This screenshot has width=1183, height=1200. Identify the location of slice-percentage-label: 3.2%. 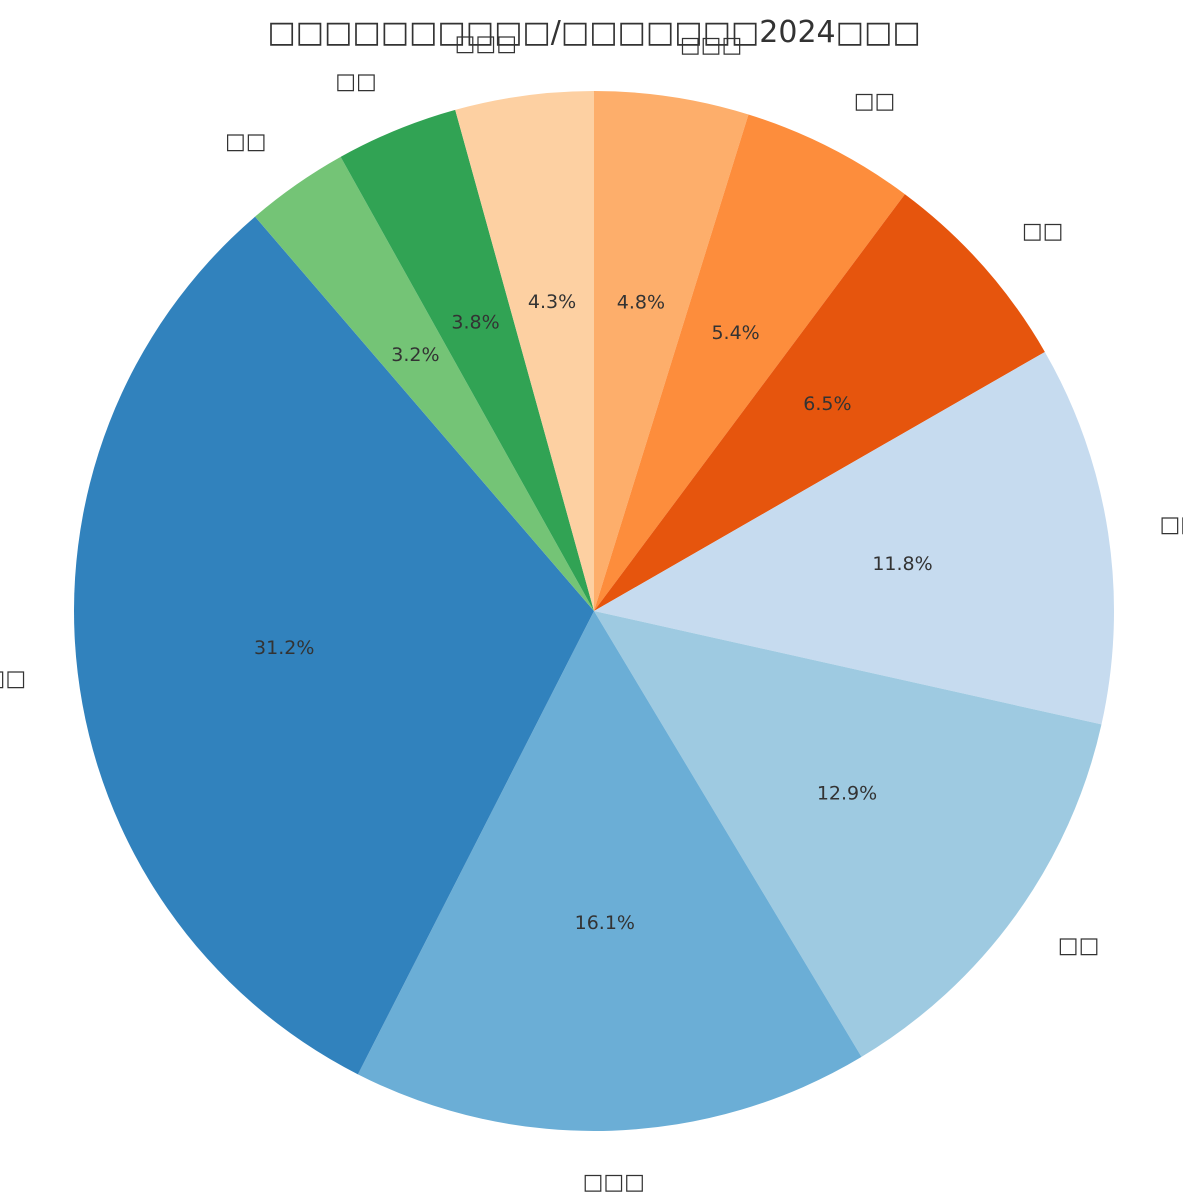
(415, 355).